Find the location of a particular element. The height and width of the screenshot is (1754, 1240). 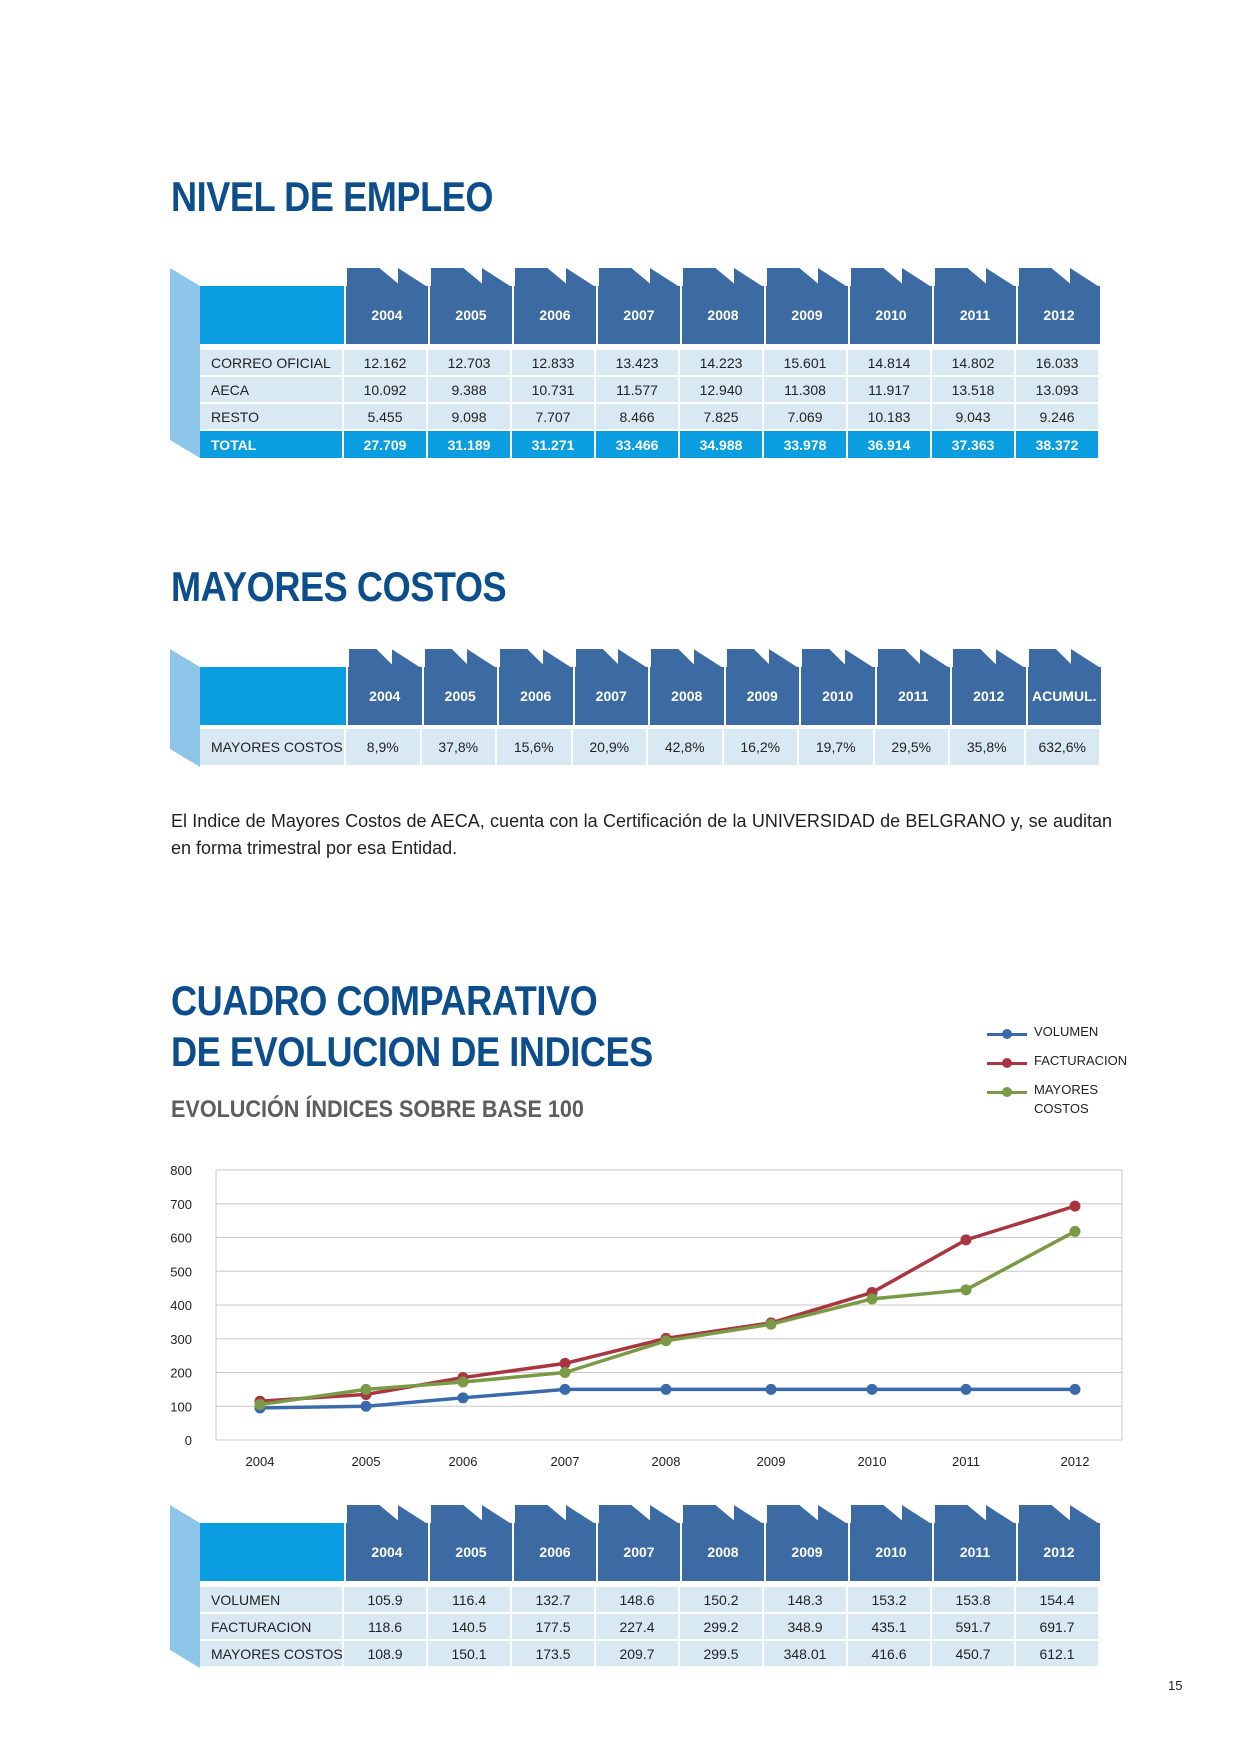

x-tick-label: 2006 is located at coordinates (463, 1461).